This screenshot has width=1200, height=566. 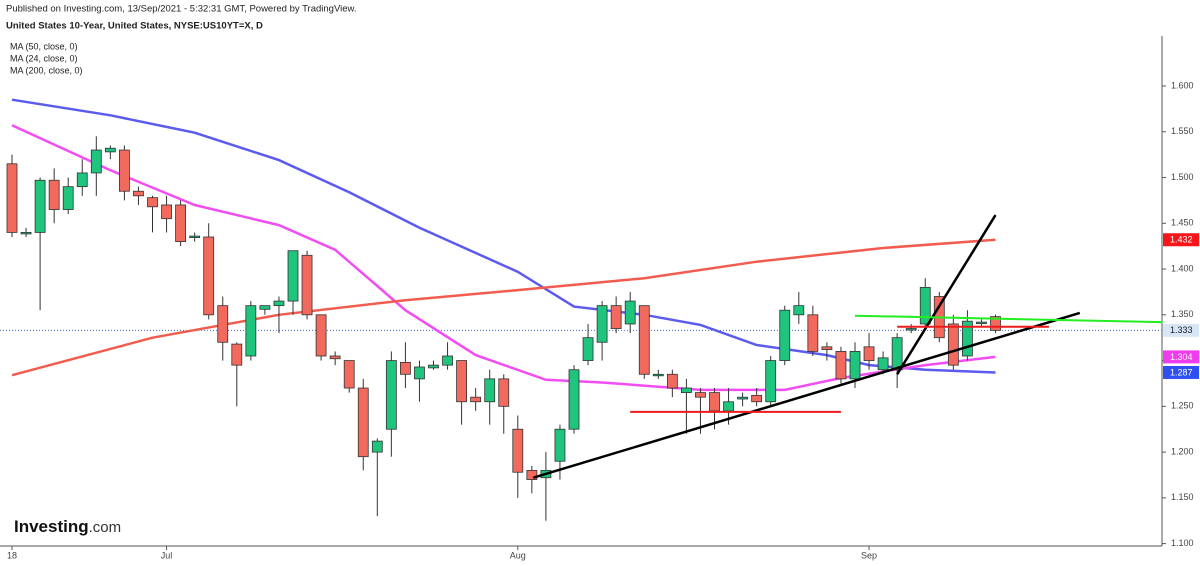 I want to click on y-tick-label: 1.600, so click(x=1182, y=85).